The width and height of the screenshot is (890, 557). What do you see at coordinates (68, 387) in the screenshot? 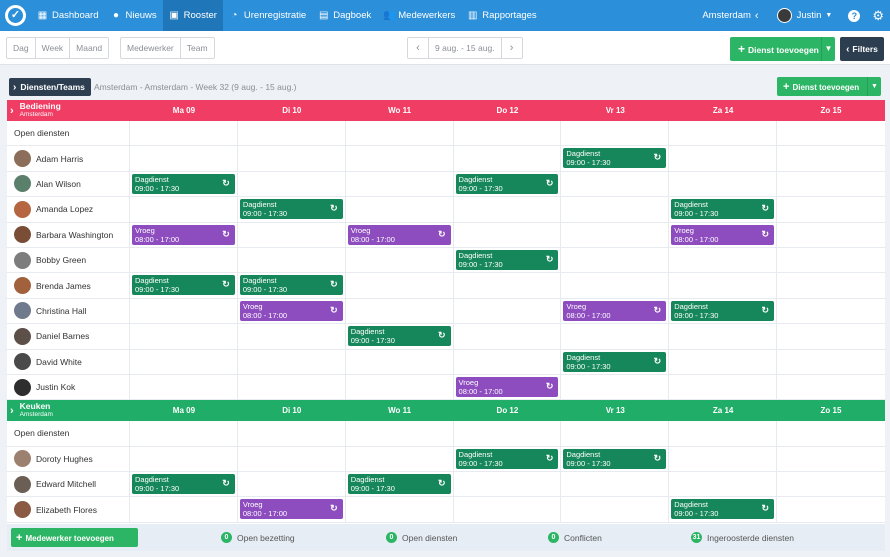
I see `row-name-cell: Justin Kok` at bounding box center [68, 387].